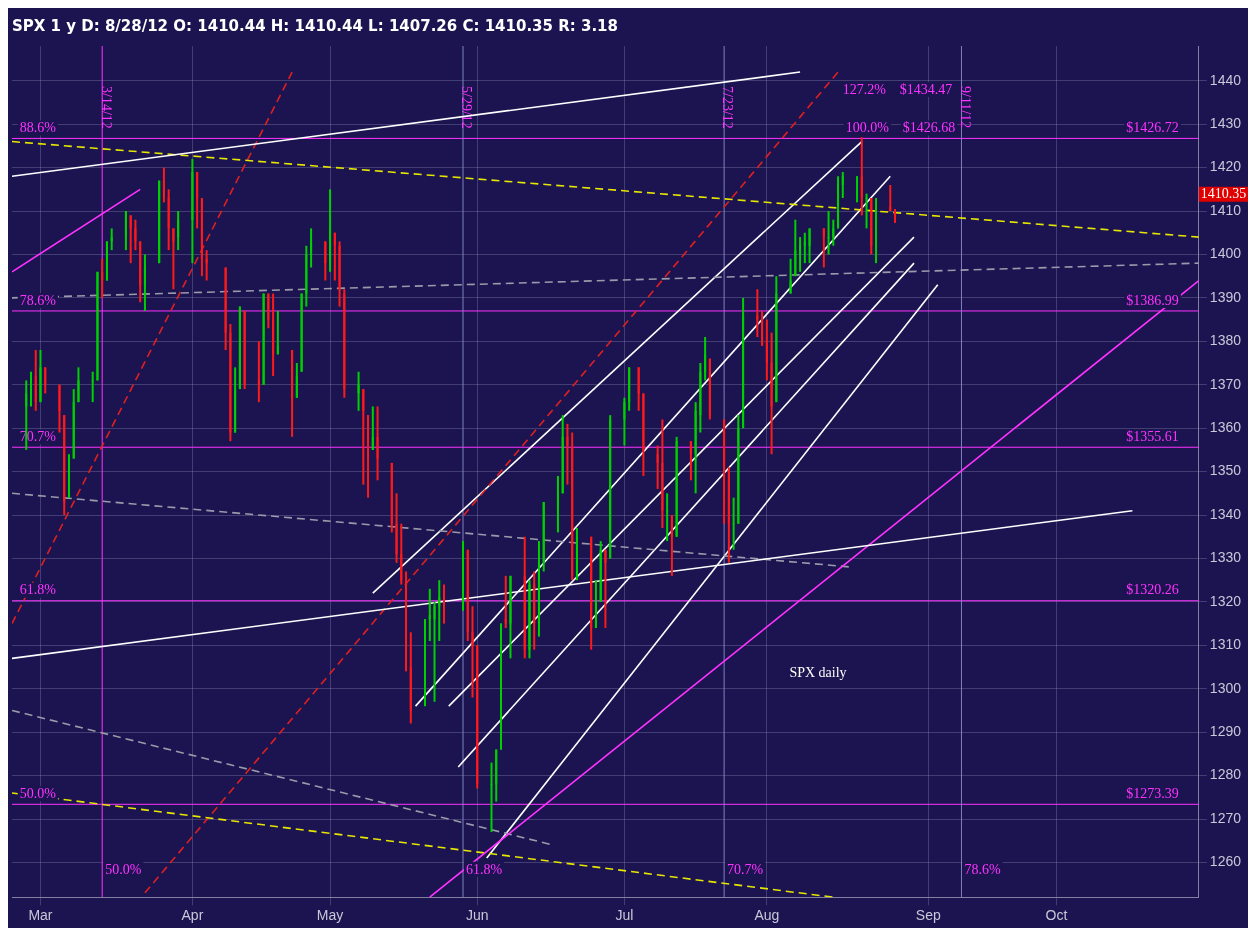  What do you see at coordinates (1223, 194) in the screenshot?
I see `text: 1410.35` at bounding box center [1223, 194].